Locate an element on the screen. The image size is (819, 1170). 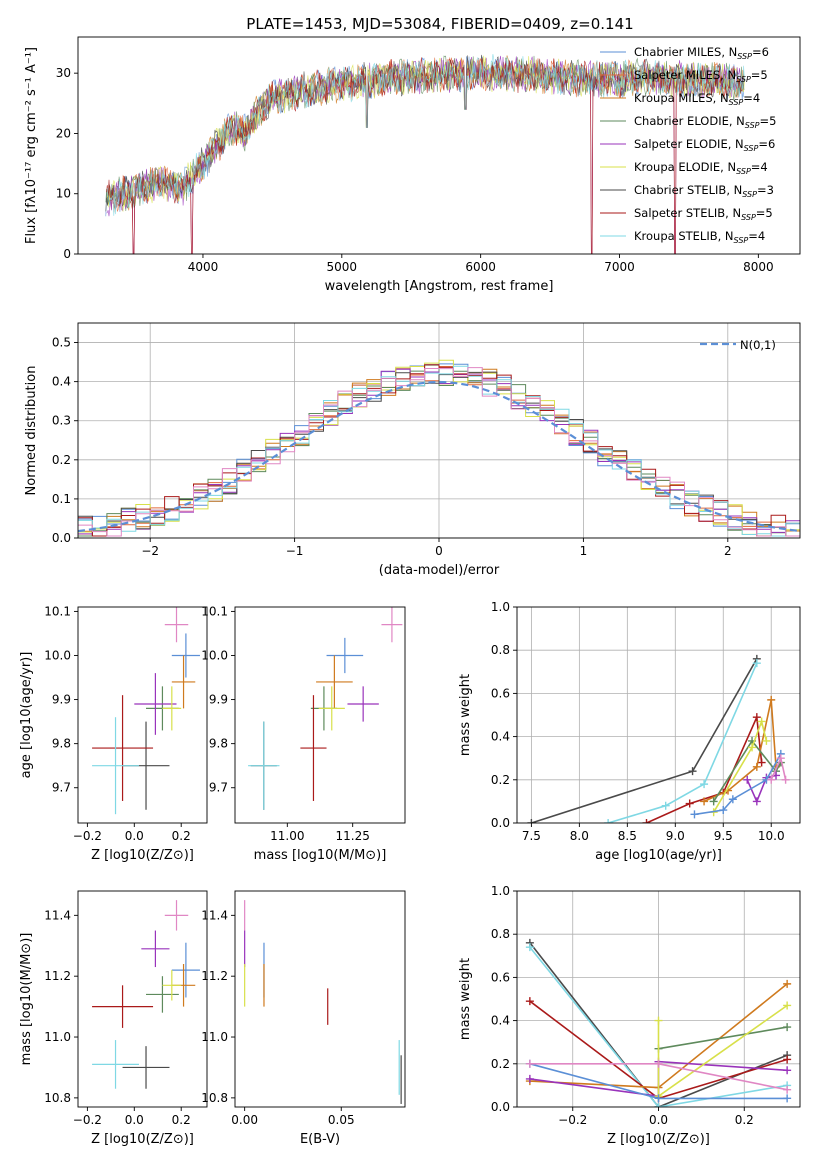
y-tick-label: 10.8 is located at coordinates (214, 1098).